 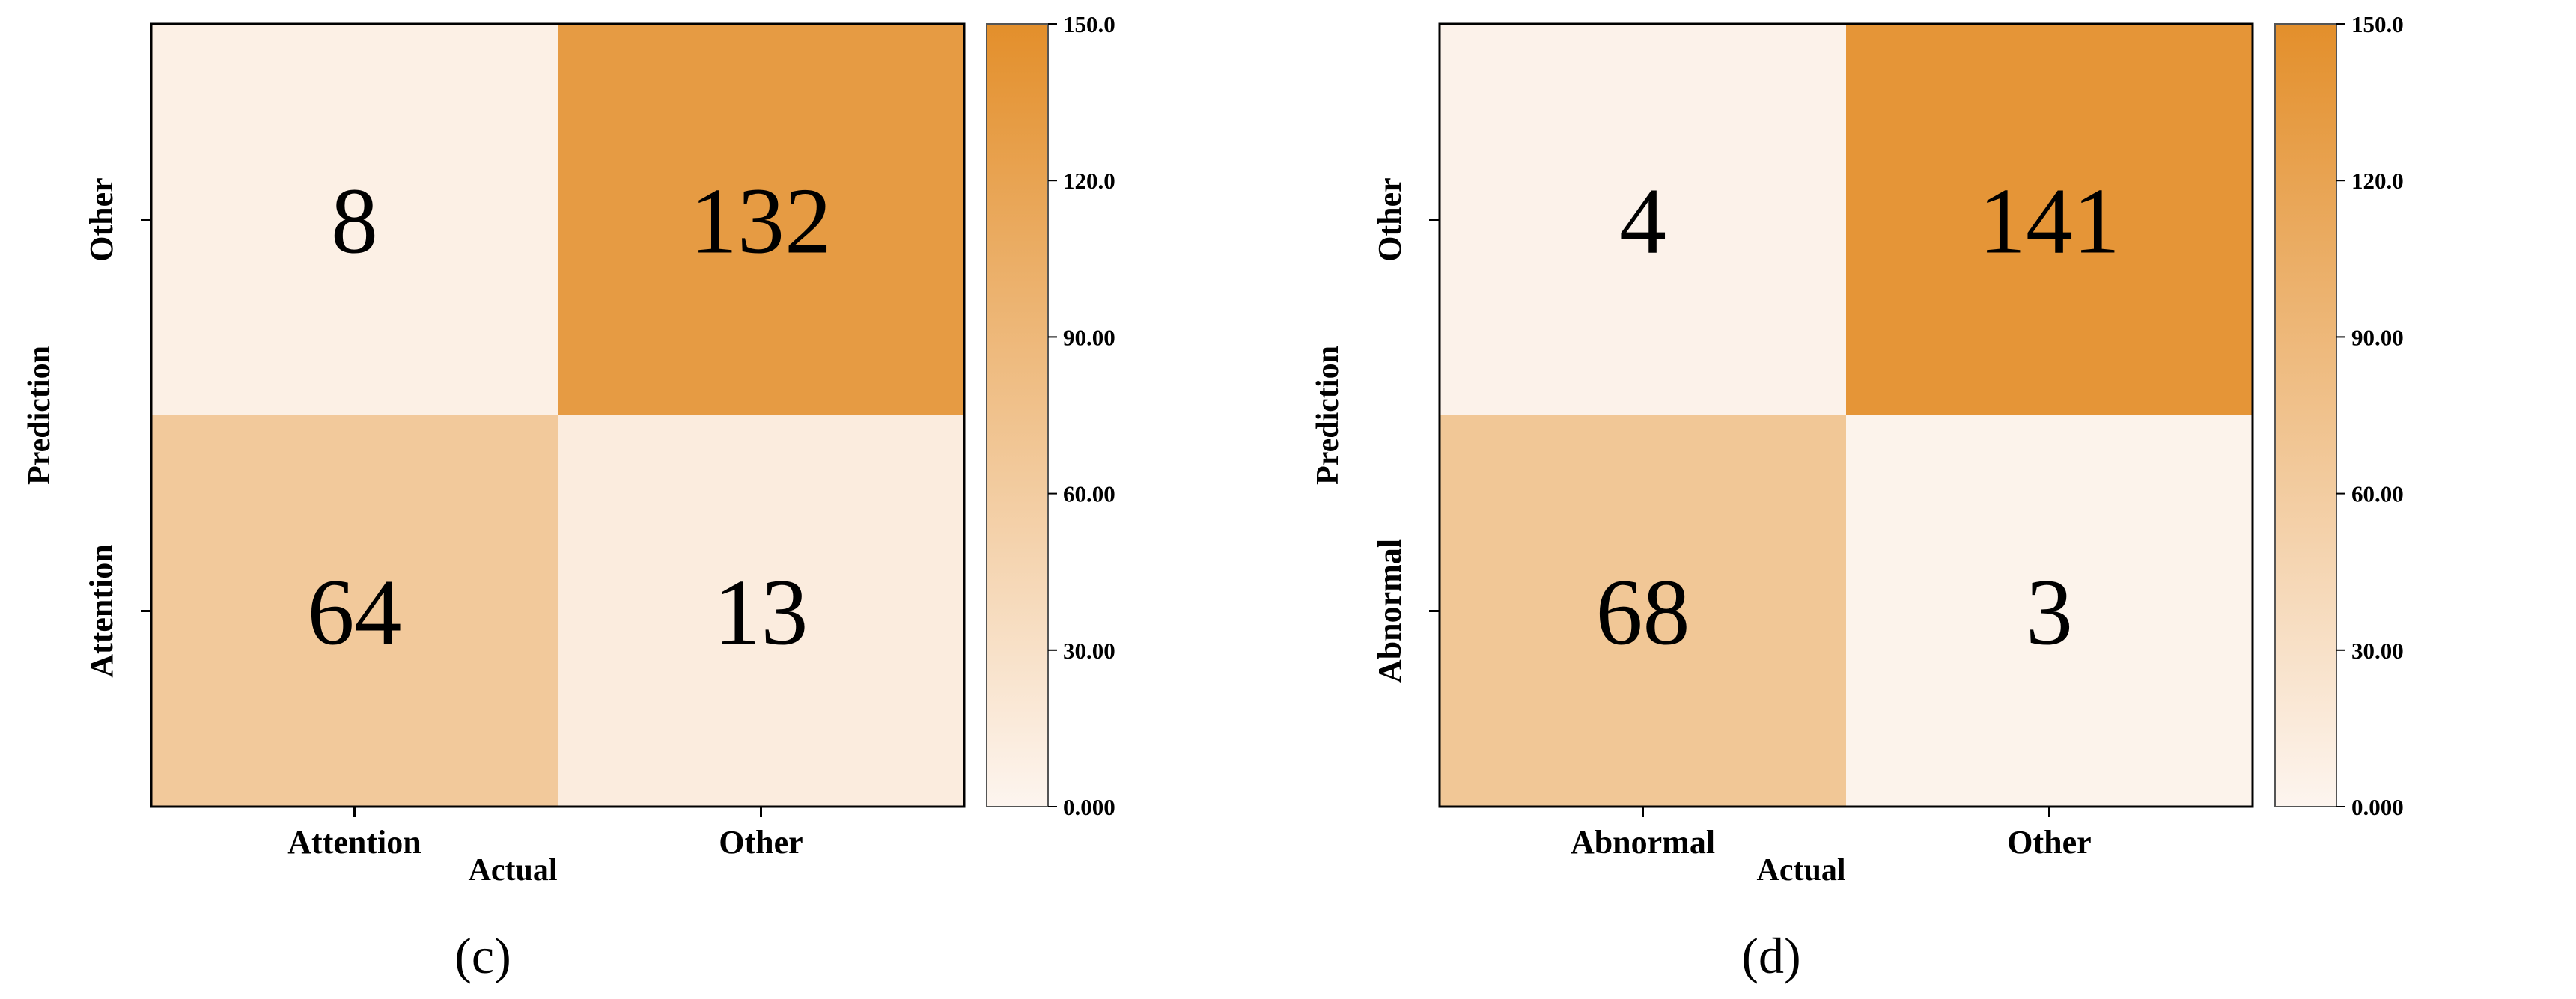 I want to click on x-tick-label: Attention, so click(x=354, y=842).